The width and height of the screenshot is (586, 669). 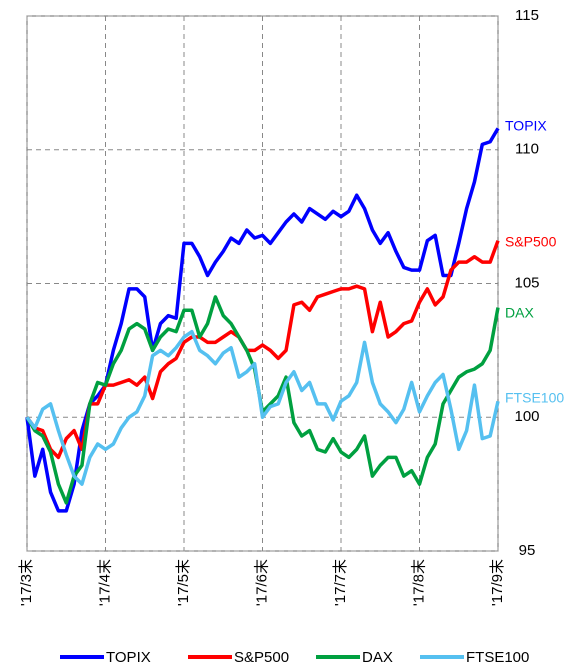 I want to click on x-tick-label: '17/8末, so click(x=418, y=582).